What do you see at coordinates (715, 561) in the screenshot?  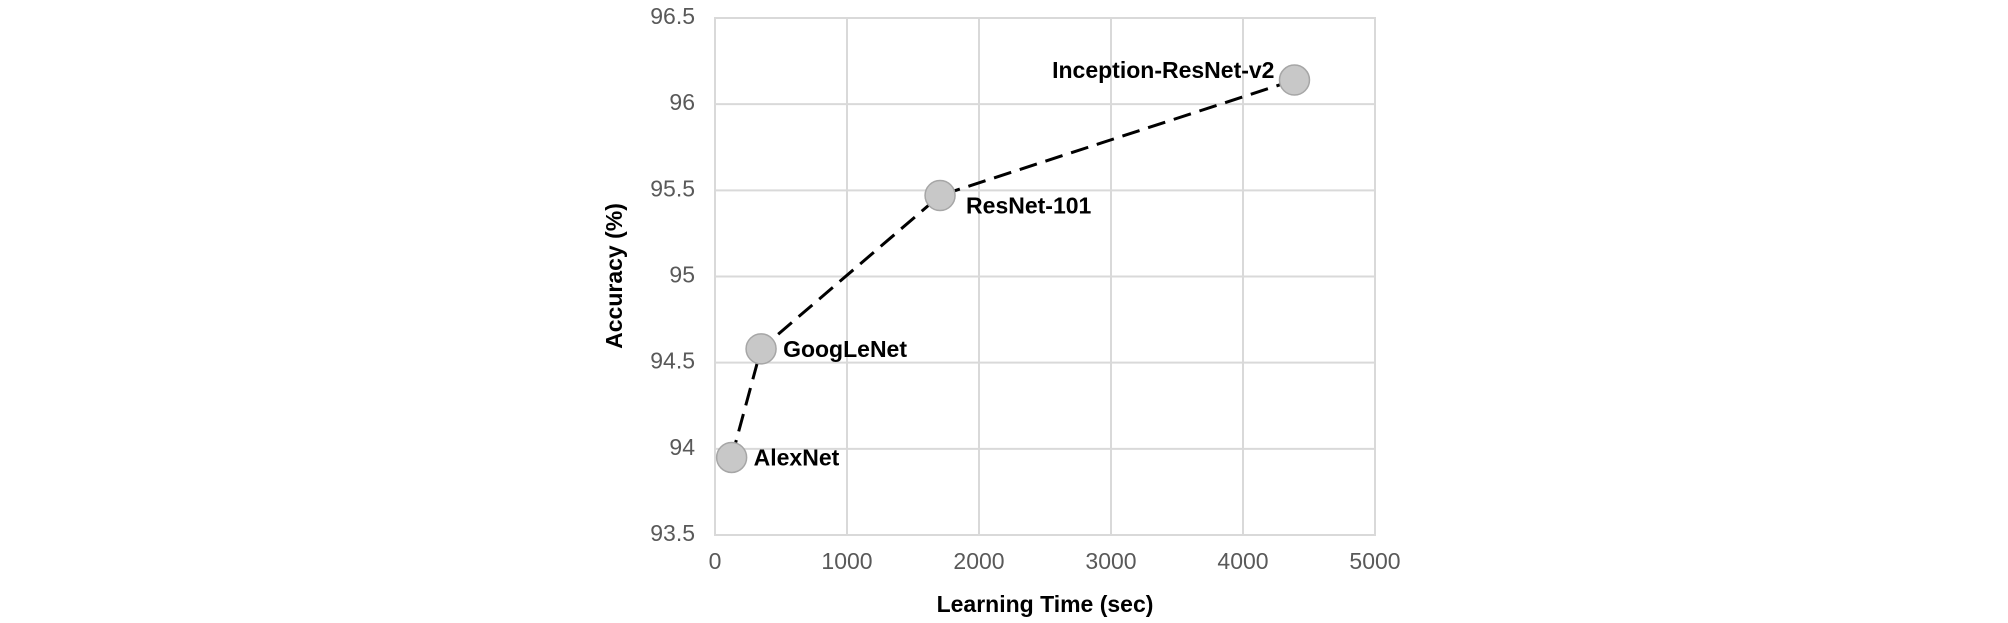 I see `x-tick-label: 0` at bounding box center [715, 561].